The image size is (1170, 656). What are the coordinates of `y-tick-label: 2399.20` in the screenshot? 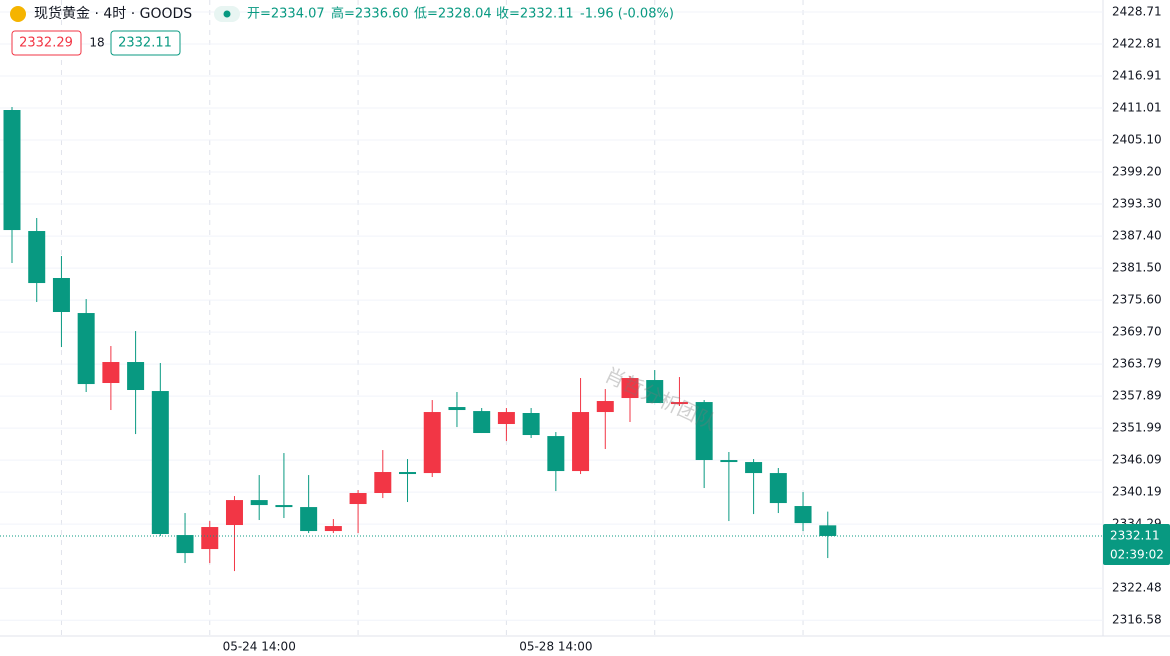 It's located at (1137, 172).